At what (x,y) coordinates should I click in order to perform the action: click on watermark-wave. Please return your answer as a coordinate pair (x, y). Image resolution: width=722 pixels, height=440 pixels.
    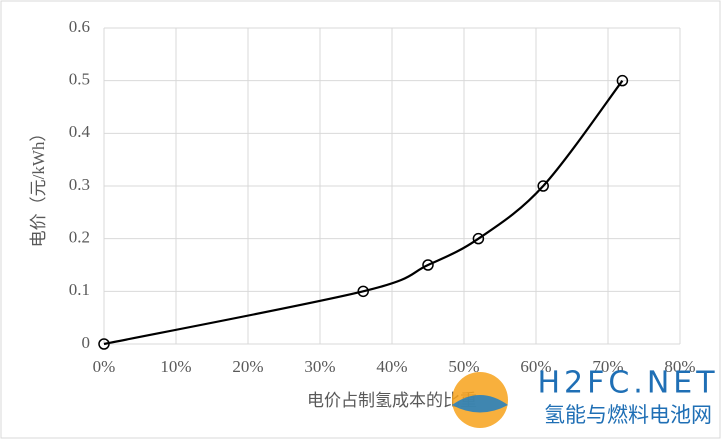
    Looking at the image, I should click on (480, 404).